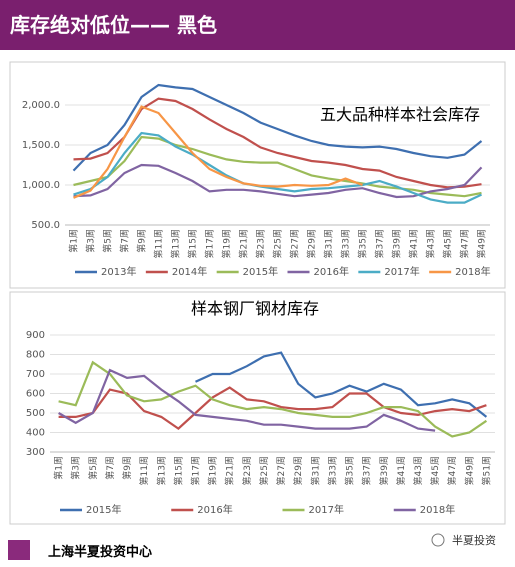 This screenshot has width=515, height=567. Describe the element at coordinates (45, 225) in the screenshot. I see `y-tick-label: 500.0` at that location.